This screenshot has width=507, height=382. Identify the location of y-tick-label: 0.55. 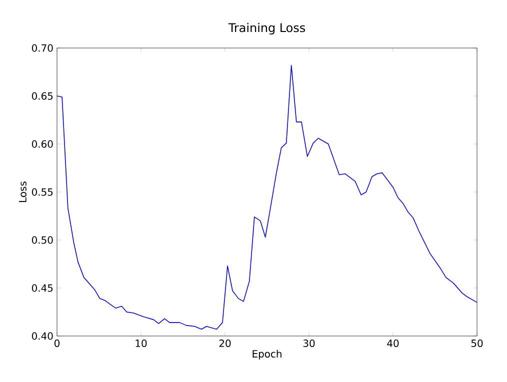
(42, 192).